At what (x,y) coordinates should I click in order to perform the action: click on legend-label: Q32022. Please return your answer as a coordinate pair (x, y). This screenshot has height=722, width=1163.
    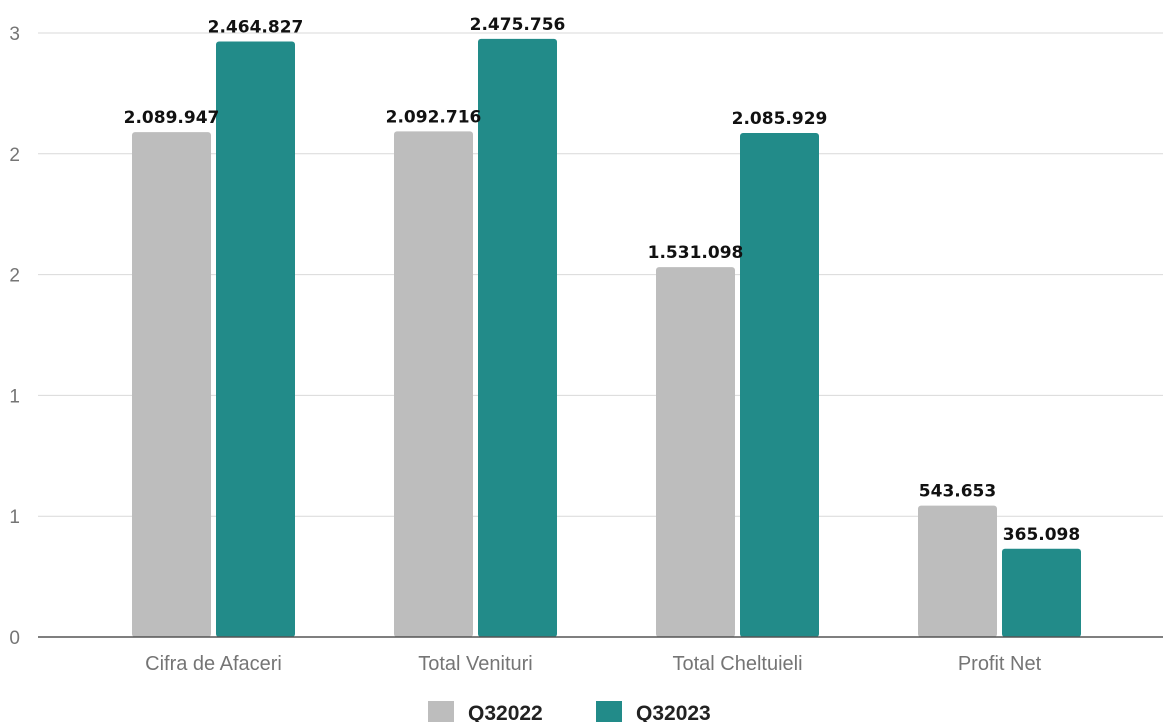
    Looking at the image, I should click on (505, 712).